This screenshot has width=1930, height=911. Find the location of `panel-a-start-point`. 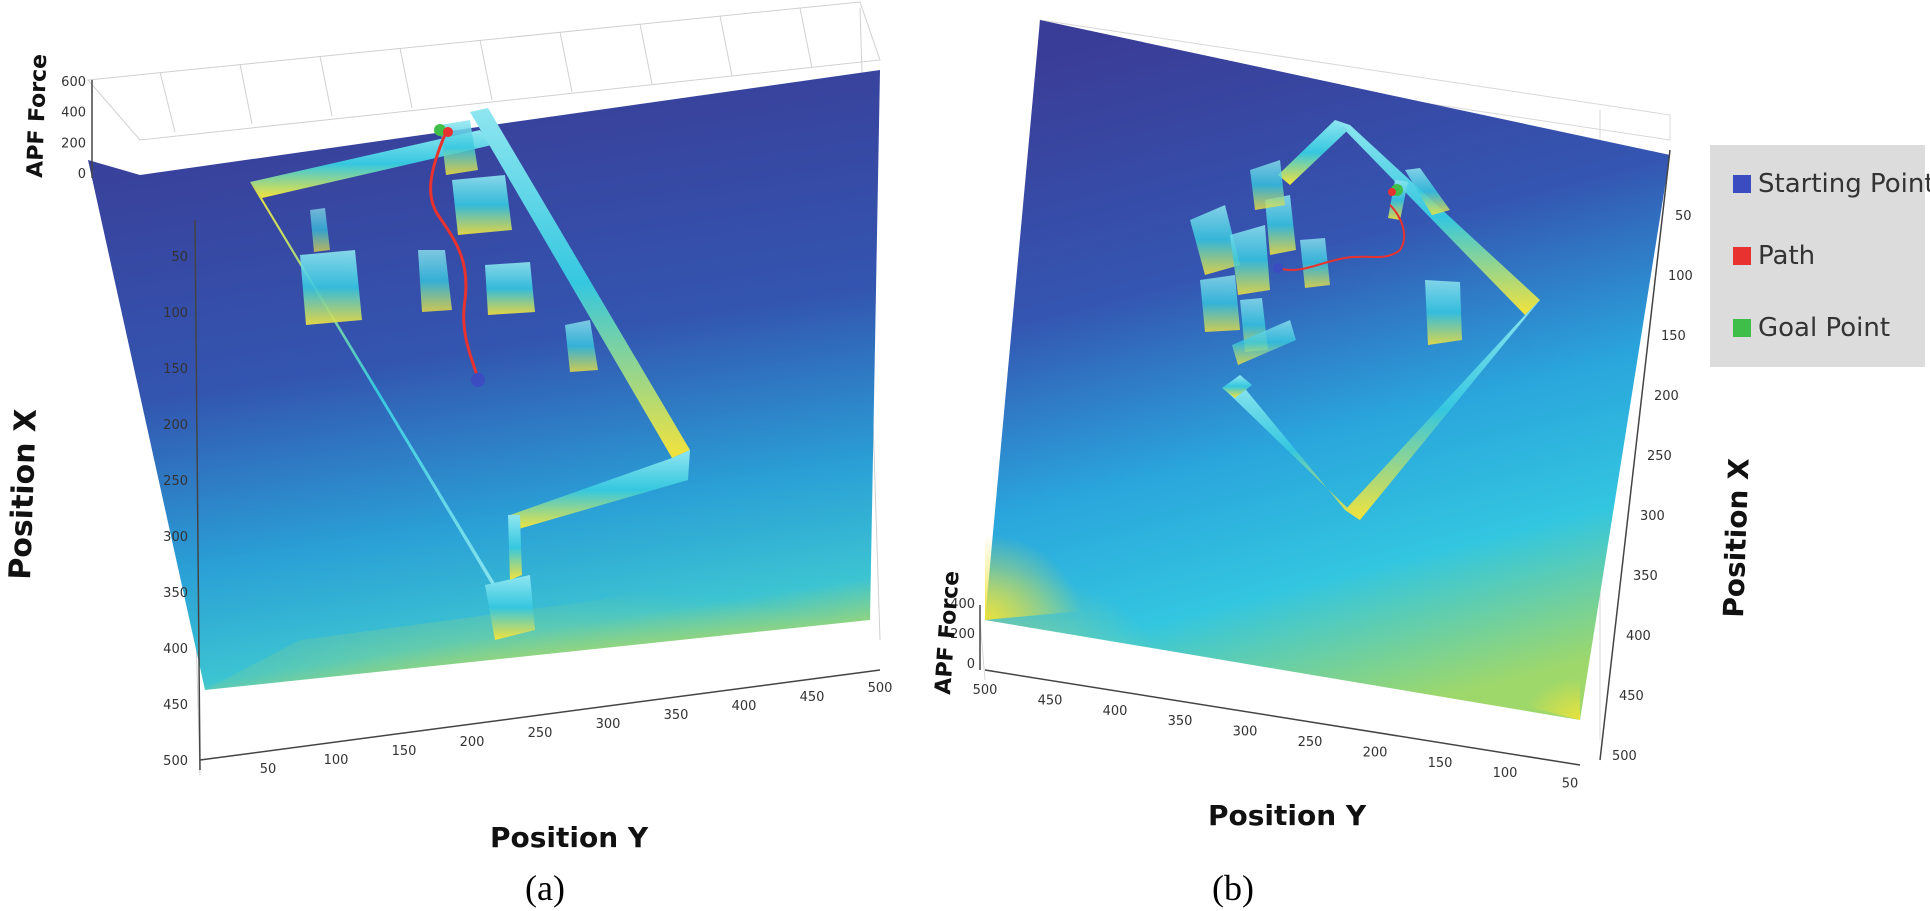

panel-a-start-point is located at coordinates (478, 380).